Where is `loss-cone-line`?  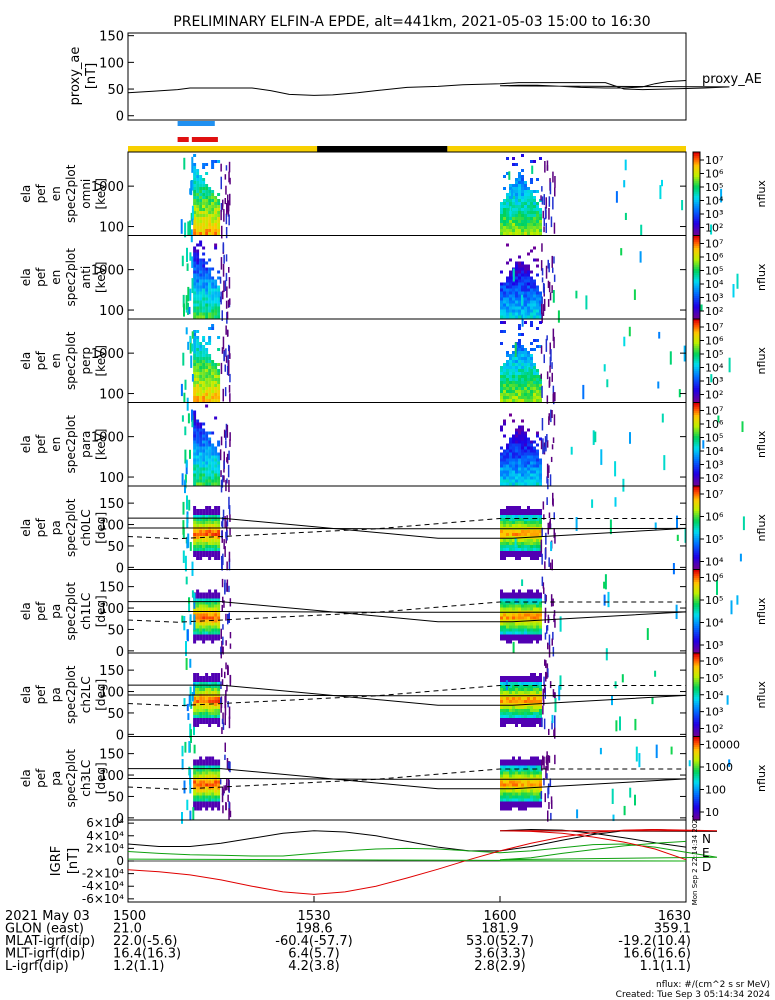 loss-cone-line is located at coordinates (407, 612).